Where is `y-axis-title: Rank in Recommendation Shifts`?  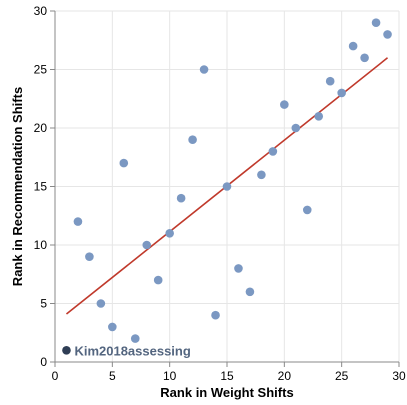 y-axis-title: Rank in Recommendation Shifts is located at coordinates (17, 186).